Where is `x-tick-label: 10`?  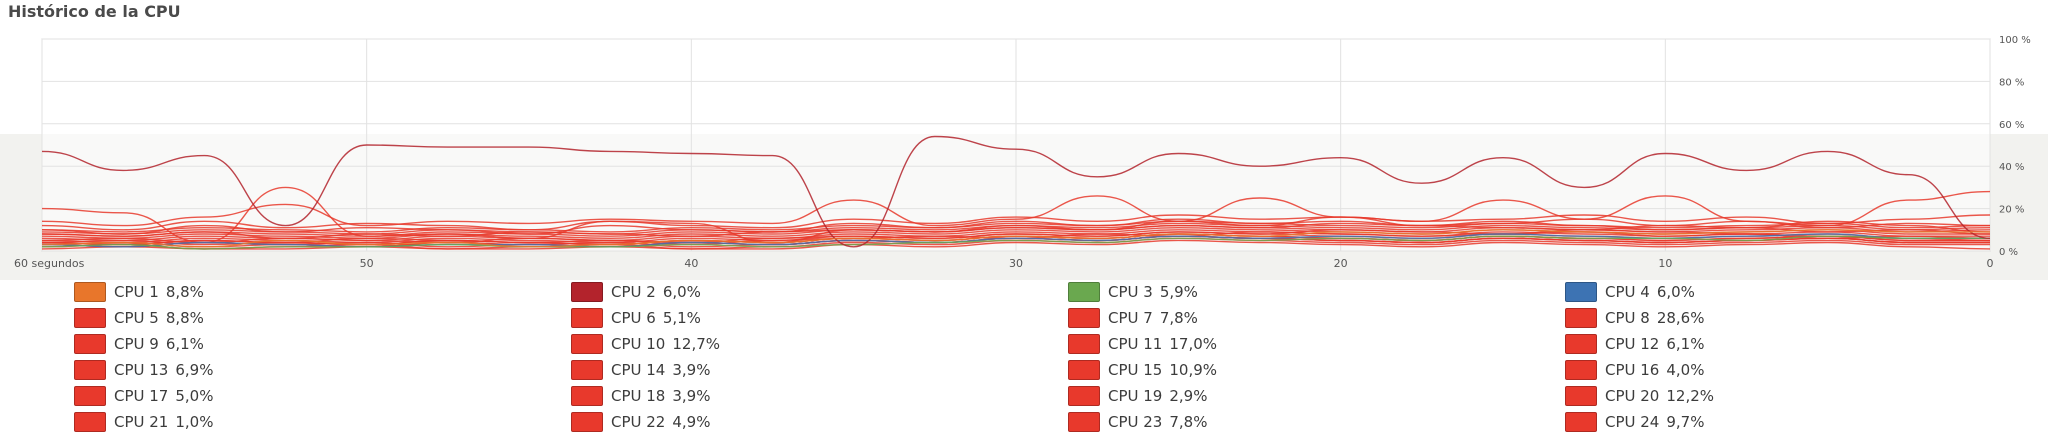 x-tick-label: 10 is located at coordinates (1665, 263).